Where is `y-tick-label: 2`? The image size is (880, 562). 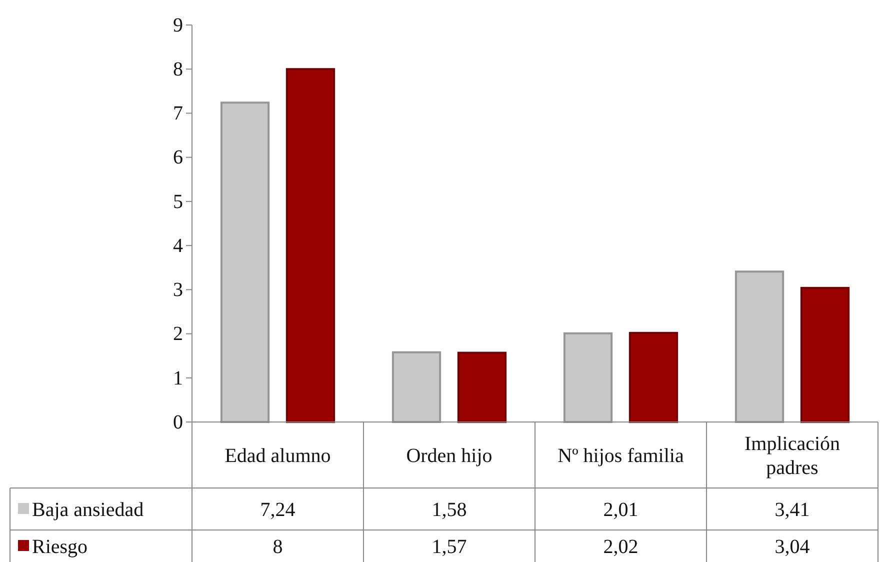 y-tick-label: 2 is located at coordinates (178, 334).